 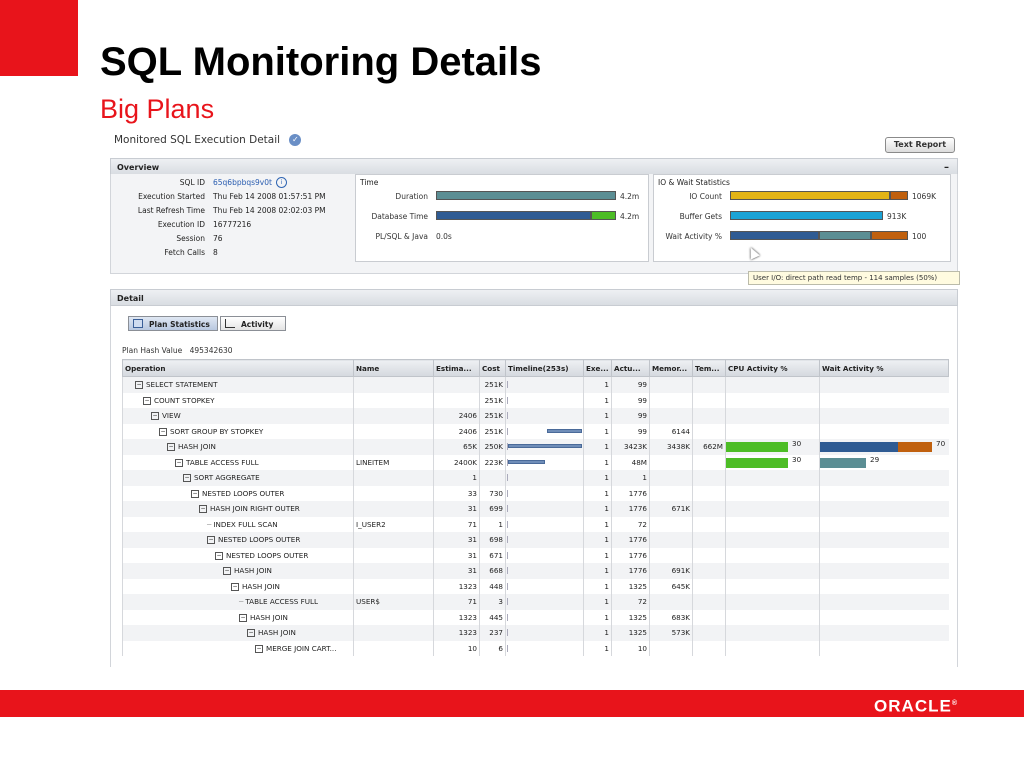 I want to click on table-row: − HASH JOIN RIGHT OUTER 31 699 1 1776 671K, so click(x=535, y=509).